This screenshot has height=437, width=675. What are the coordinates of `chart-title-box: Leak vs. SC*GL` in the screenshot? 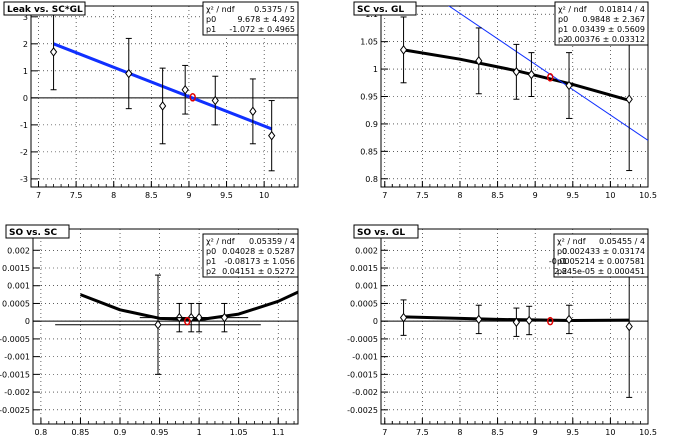 It's located at (44, 8).